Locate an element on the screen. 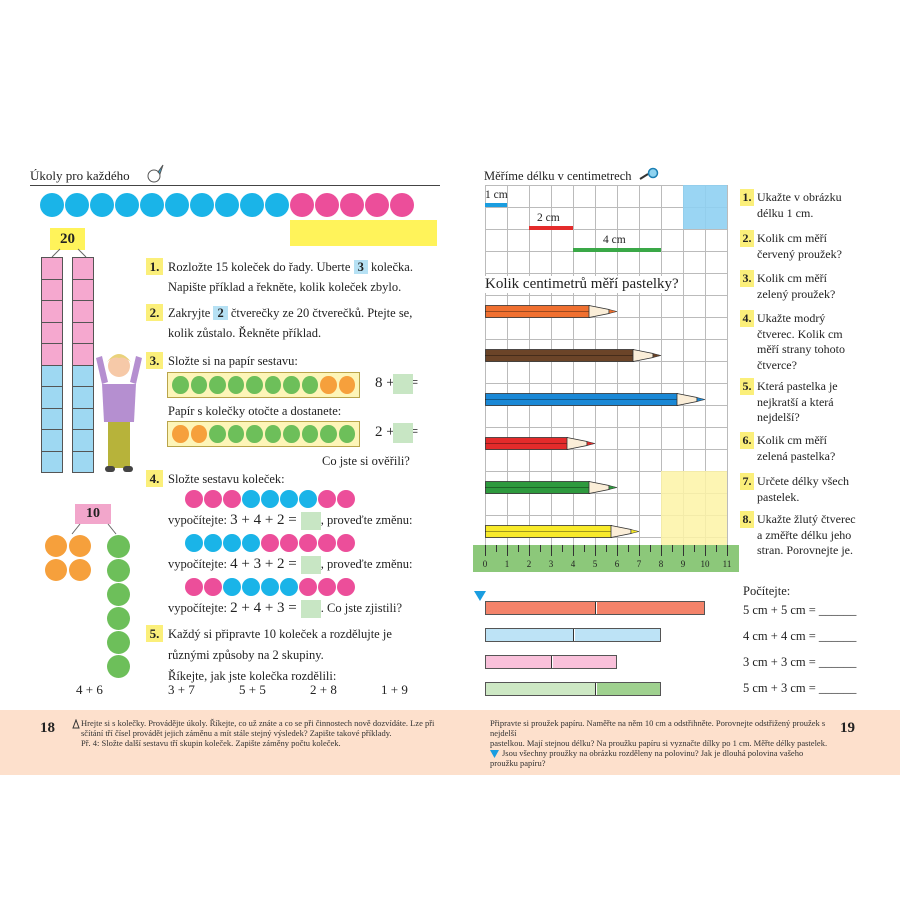 Image resolution: width=900 pixels, height=900 pixels. ruler-label: 9 is located at coordinates (683, 564).